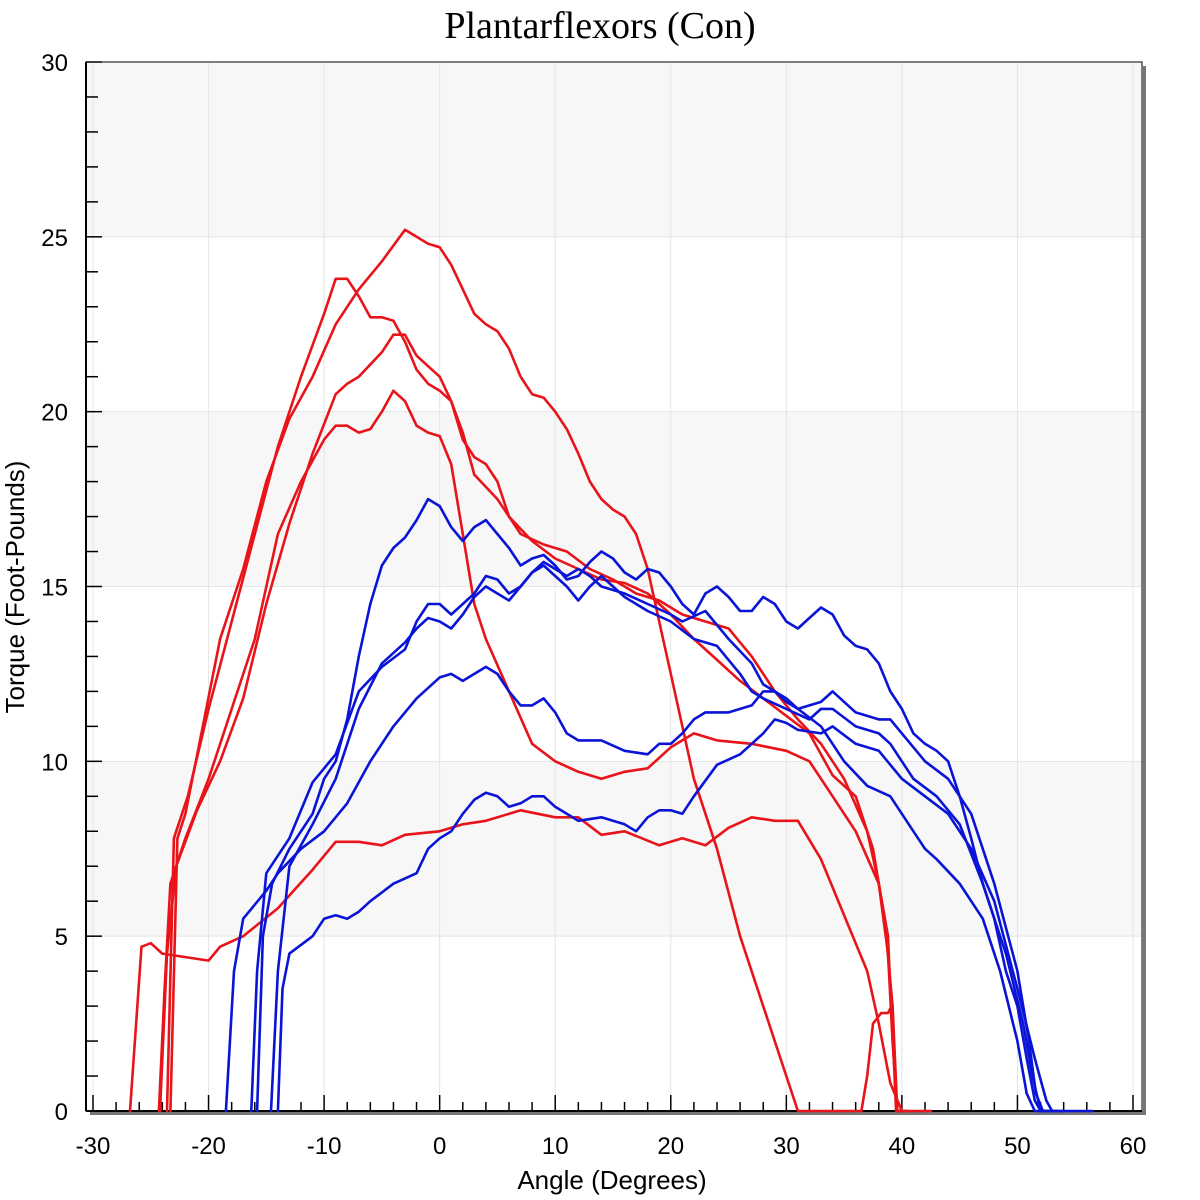 The width and height of the screenshot is (1200, 1200). Describe the element at coordinates (208, 1146) in the screenshot. I see `x-tick-label: -20` at that location.